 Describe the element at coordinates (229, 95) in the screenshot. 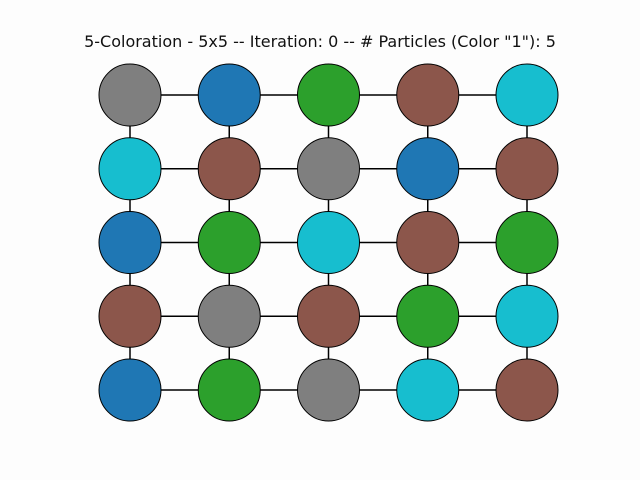

I see `node-0-1-blue` at that location.